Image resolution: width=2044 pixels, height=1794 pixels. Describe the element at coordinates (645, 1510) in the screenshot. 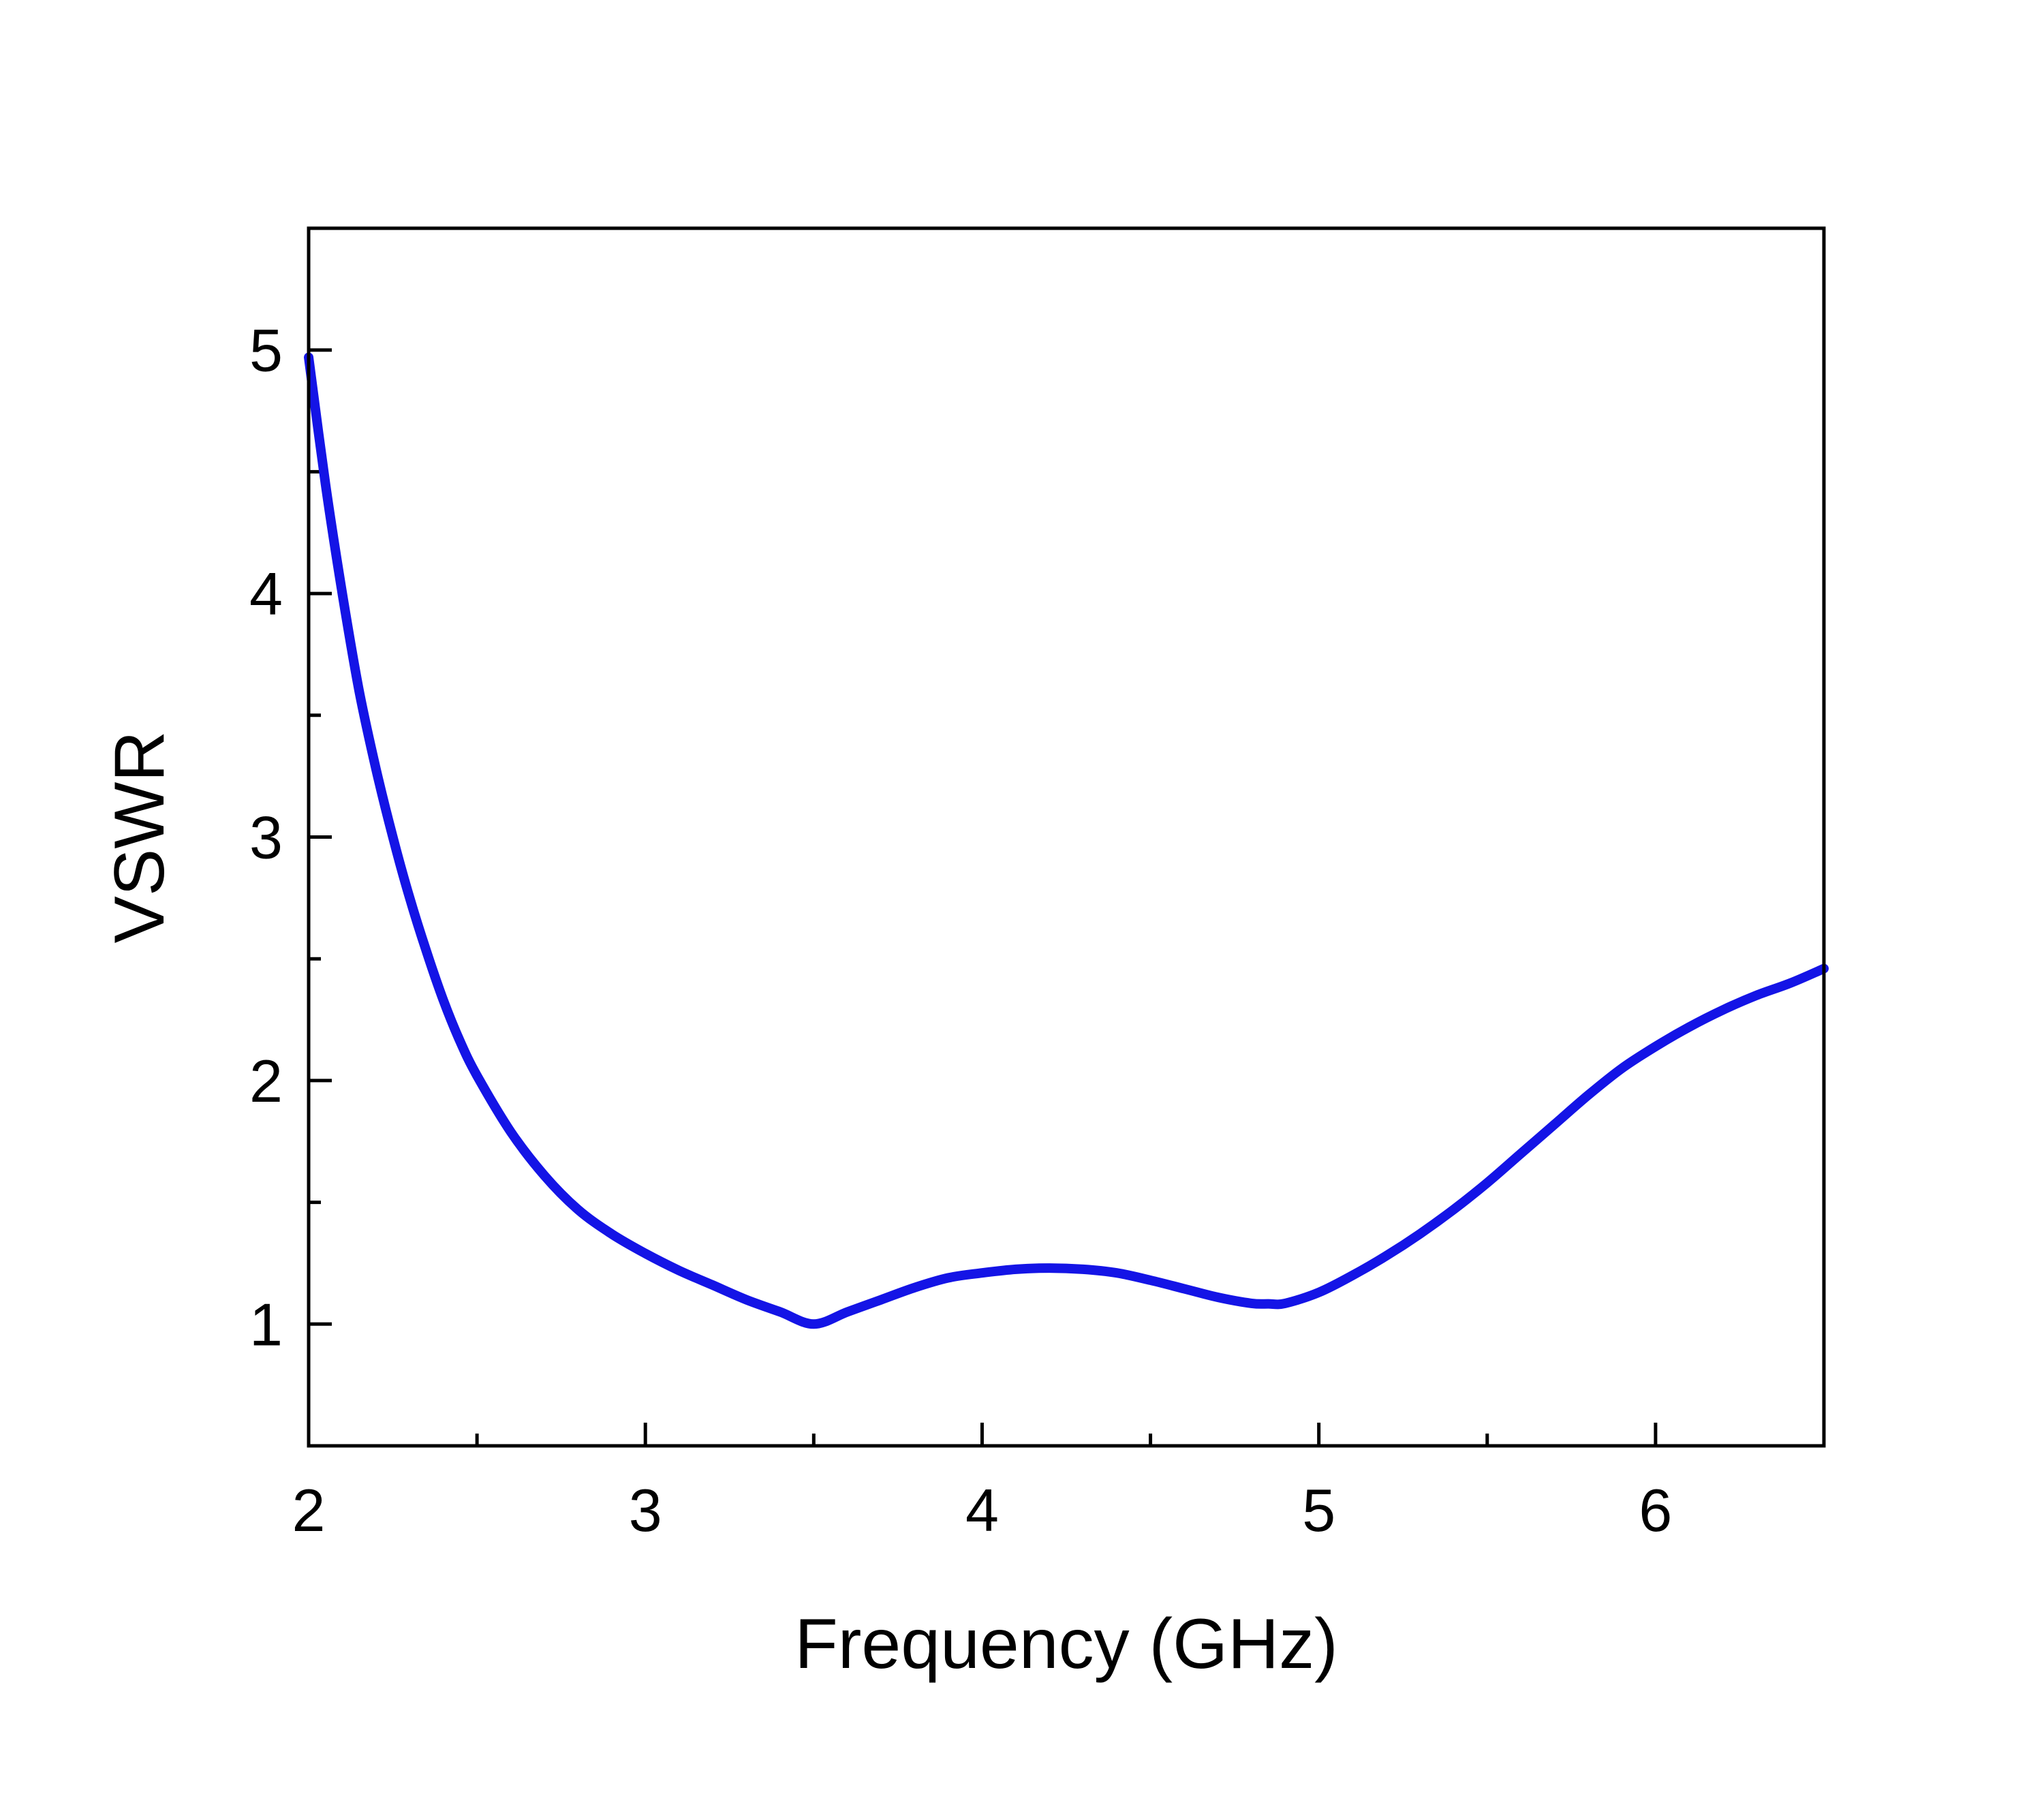

I see `x-tick-label: 3` at that location.